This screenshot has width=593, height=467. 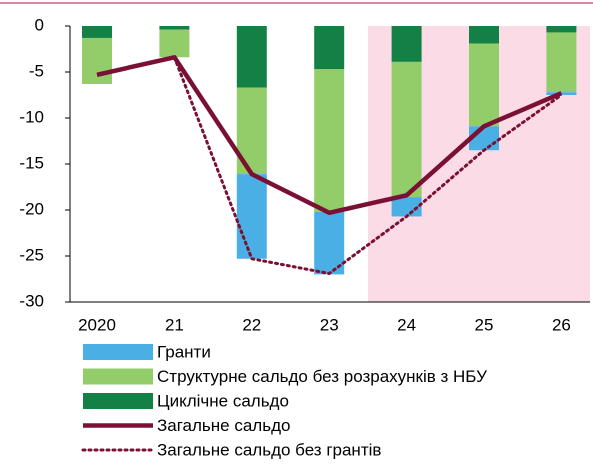 What do you see at coordinates (561, 324) in the screenshot?
I see `x-tick-label: 26` at bounding box center [561, 324].